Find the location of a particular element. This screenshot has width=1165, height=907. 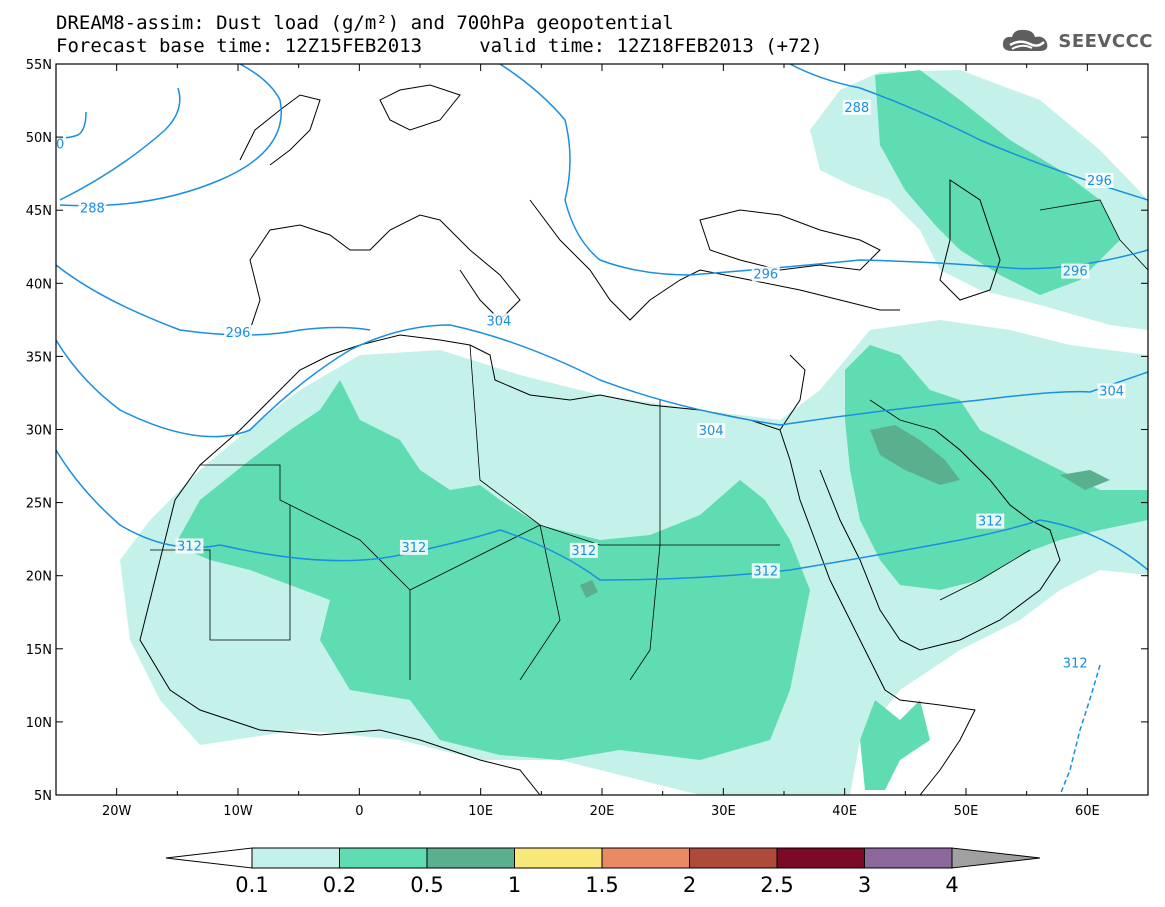

lat-label: 25N is located at coordinates (39, 504).